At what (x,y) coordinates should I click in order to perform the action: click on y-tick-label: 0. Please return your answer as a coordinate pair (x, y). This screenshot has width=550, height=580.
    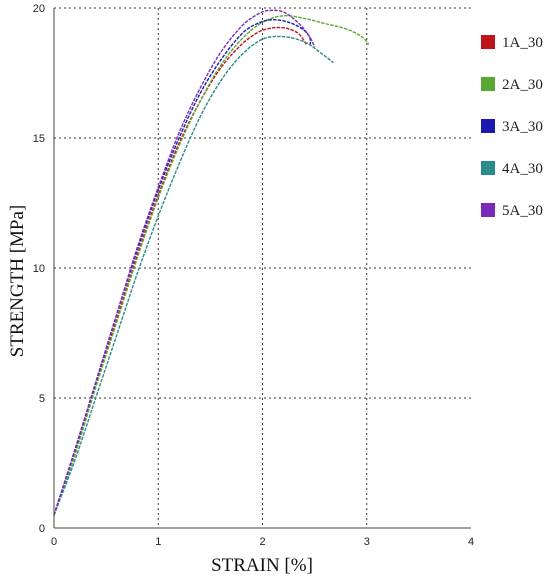
    Looking at the image, I should click on (42, 529).